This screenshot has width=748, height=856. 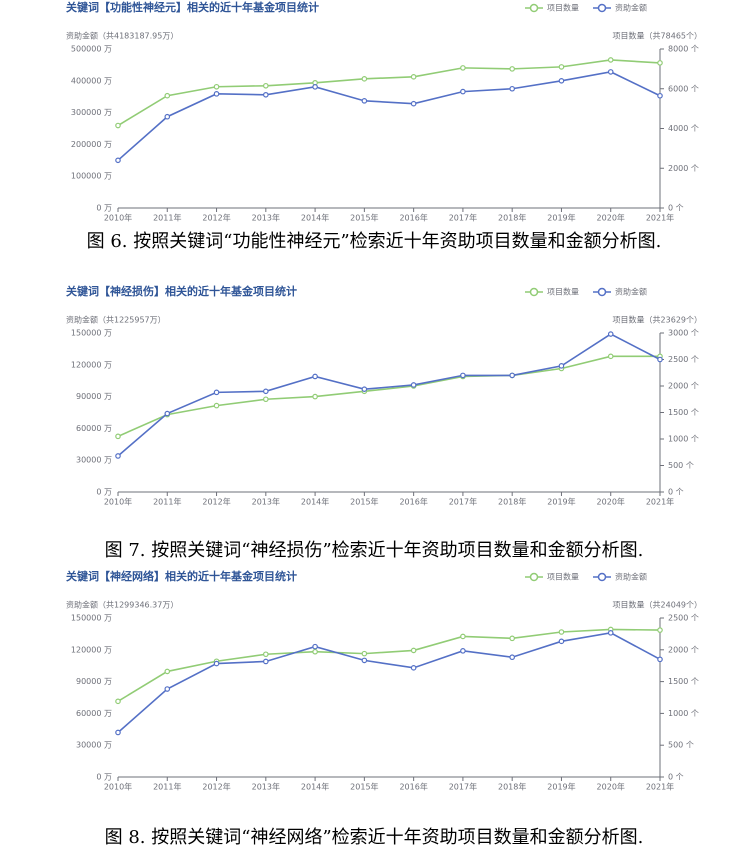 What do you see at coordinates (364, 787) in the screenshot?
I see `x-tick-label: 2015年` at bounding box center [364, 787].